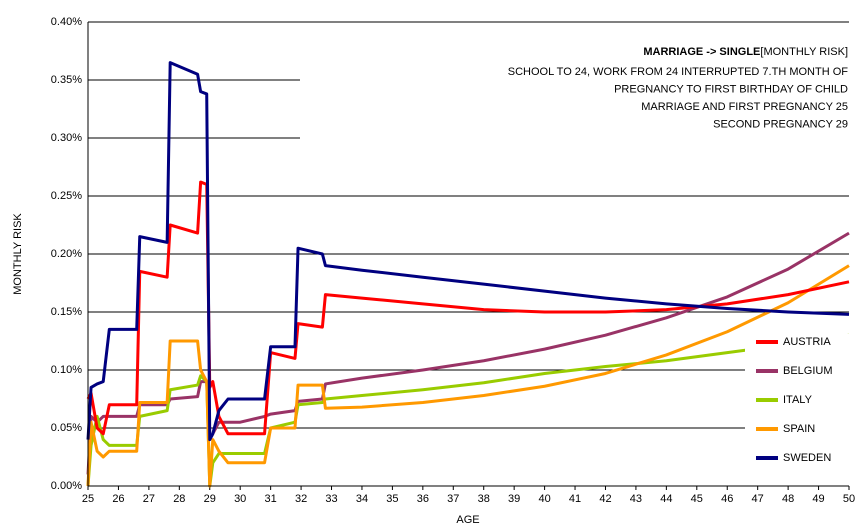 The image size is (855, 532). I want to click on x-tick-label: 39, so click(514, 499).